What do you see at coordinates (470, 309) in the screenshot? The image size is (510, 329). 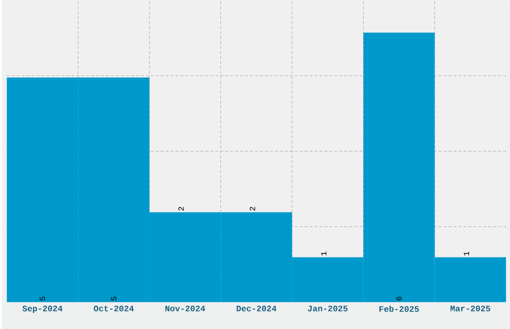 I see `x-tick-label: Mar-2025` at bounding box center [470, 309].